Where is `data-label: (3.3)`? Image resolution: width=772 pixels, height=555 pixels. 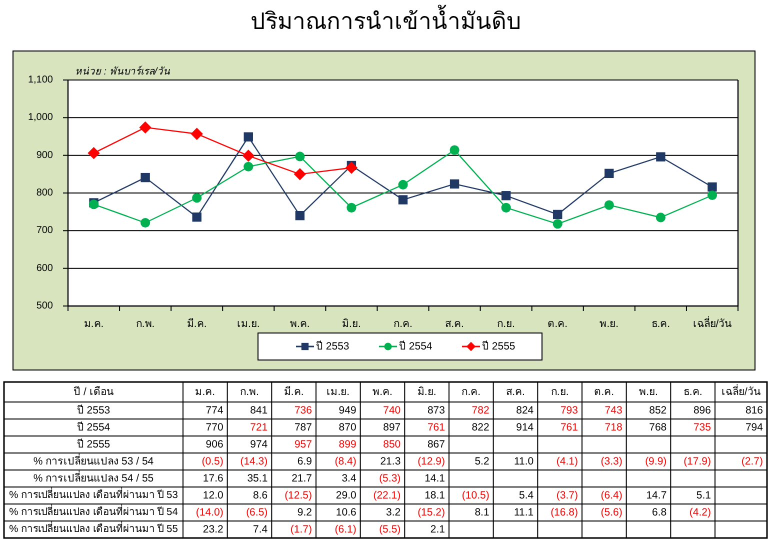 data-label: (3.3) is located at coordinates (611, 462).